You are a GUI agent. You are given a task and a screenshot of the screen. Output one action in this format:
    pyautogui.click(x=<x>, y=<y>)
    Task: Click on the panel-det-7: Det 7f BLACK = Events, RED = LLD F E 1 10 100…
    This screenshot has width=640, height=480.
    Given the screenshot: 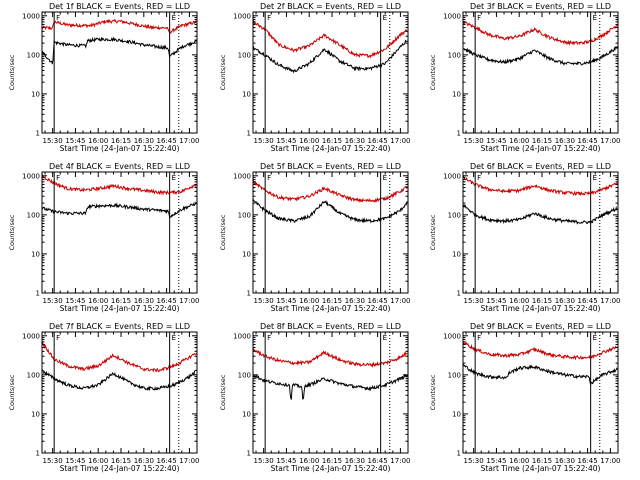 What is the action you would take?
    pyautogui.click(x=103, y=397)
    